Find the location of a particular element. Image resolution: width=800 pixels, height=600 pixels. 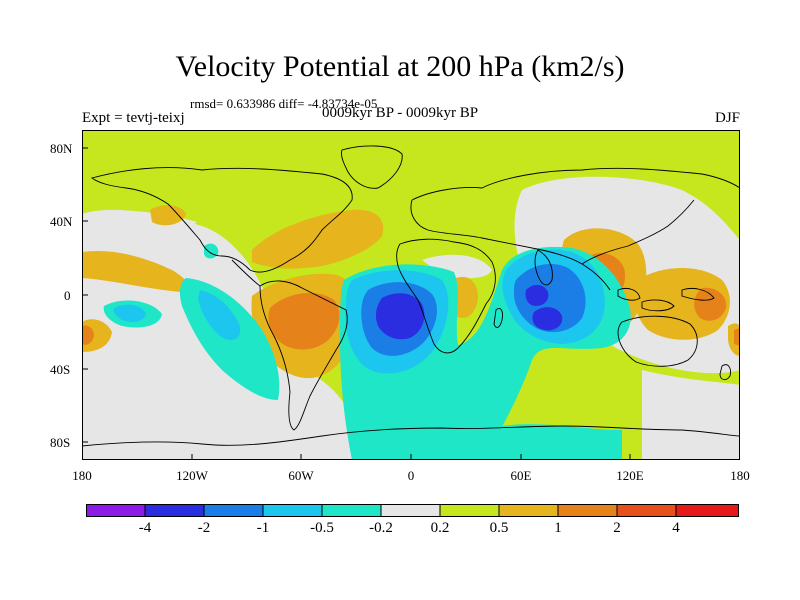

season-label: DJF is located at coordinates (727, 118).